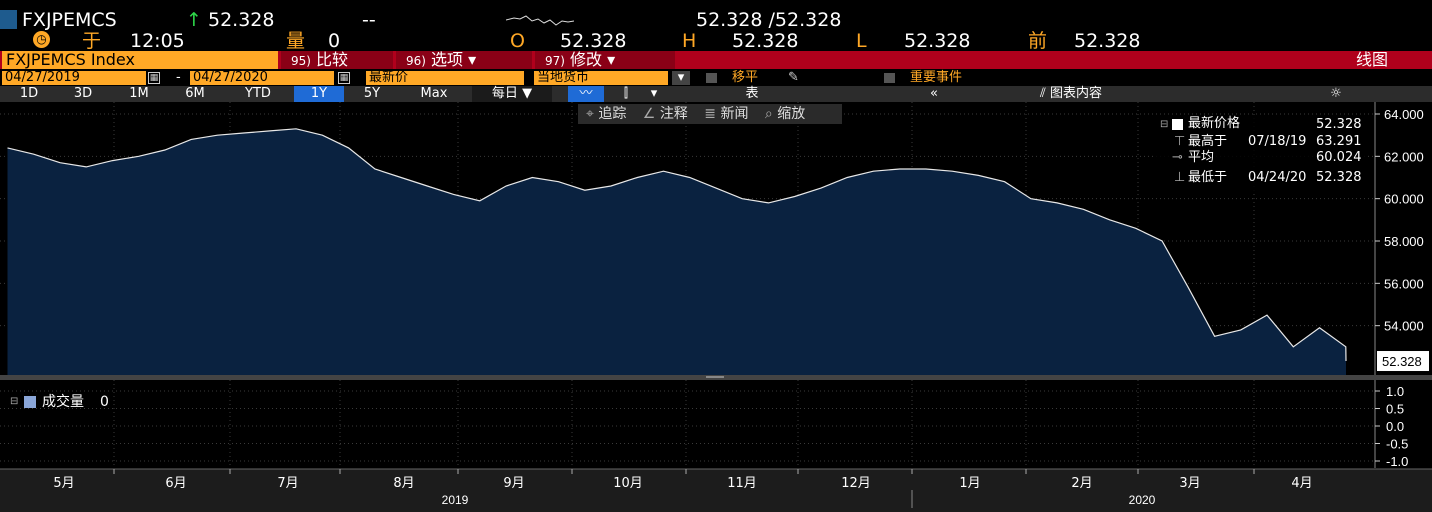 This screenshot has height=512, width=1432. What do you see at coordinates (742, 483) in the screenshot?
I see `x-tick-label: 11月` at bounding box center [742, 483].